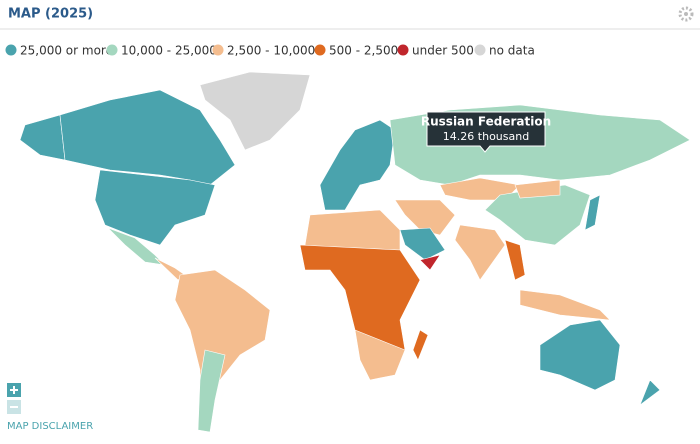  What do you see at coordinates (686, 14) in the screenshot?
I see `settings-icon` at bounding box center [686, 14].